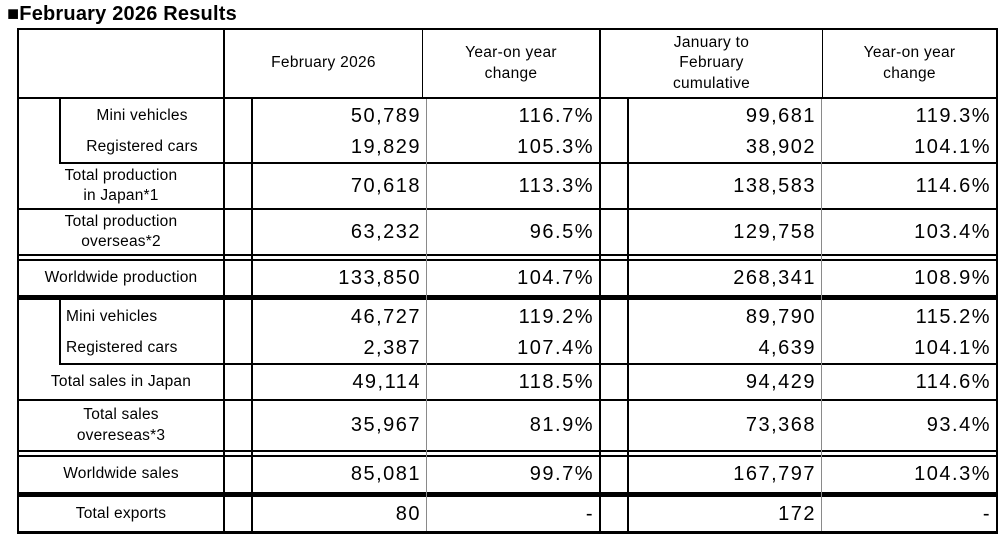  What do you see at coordinates (513, 332) in the screenshot?
I see `value-cell-group: 119.2% 107.4%` at bounding box center [513, 332].